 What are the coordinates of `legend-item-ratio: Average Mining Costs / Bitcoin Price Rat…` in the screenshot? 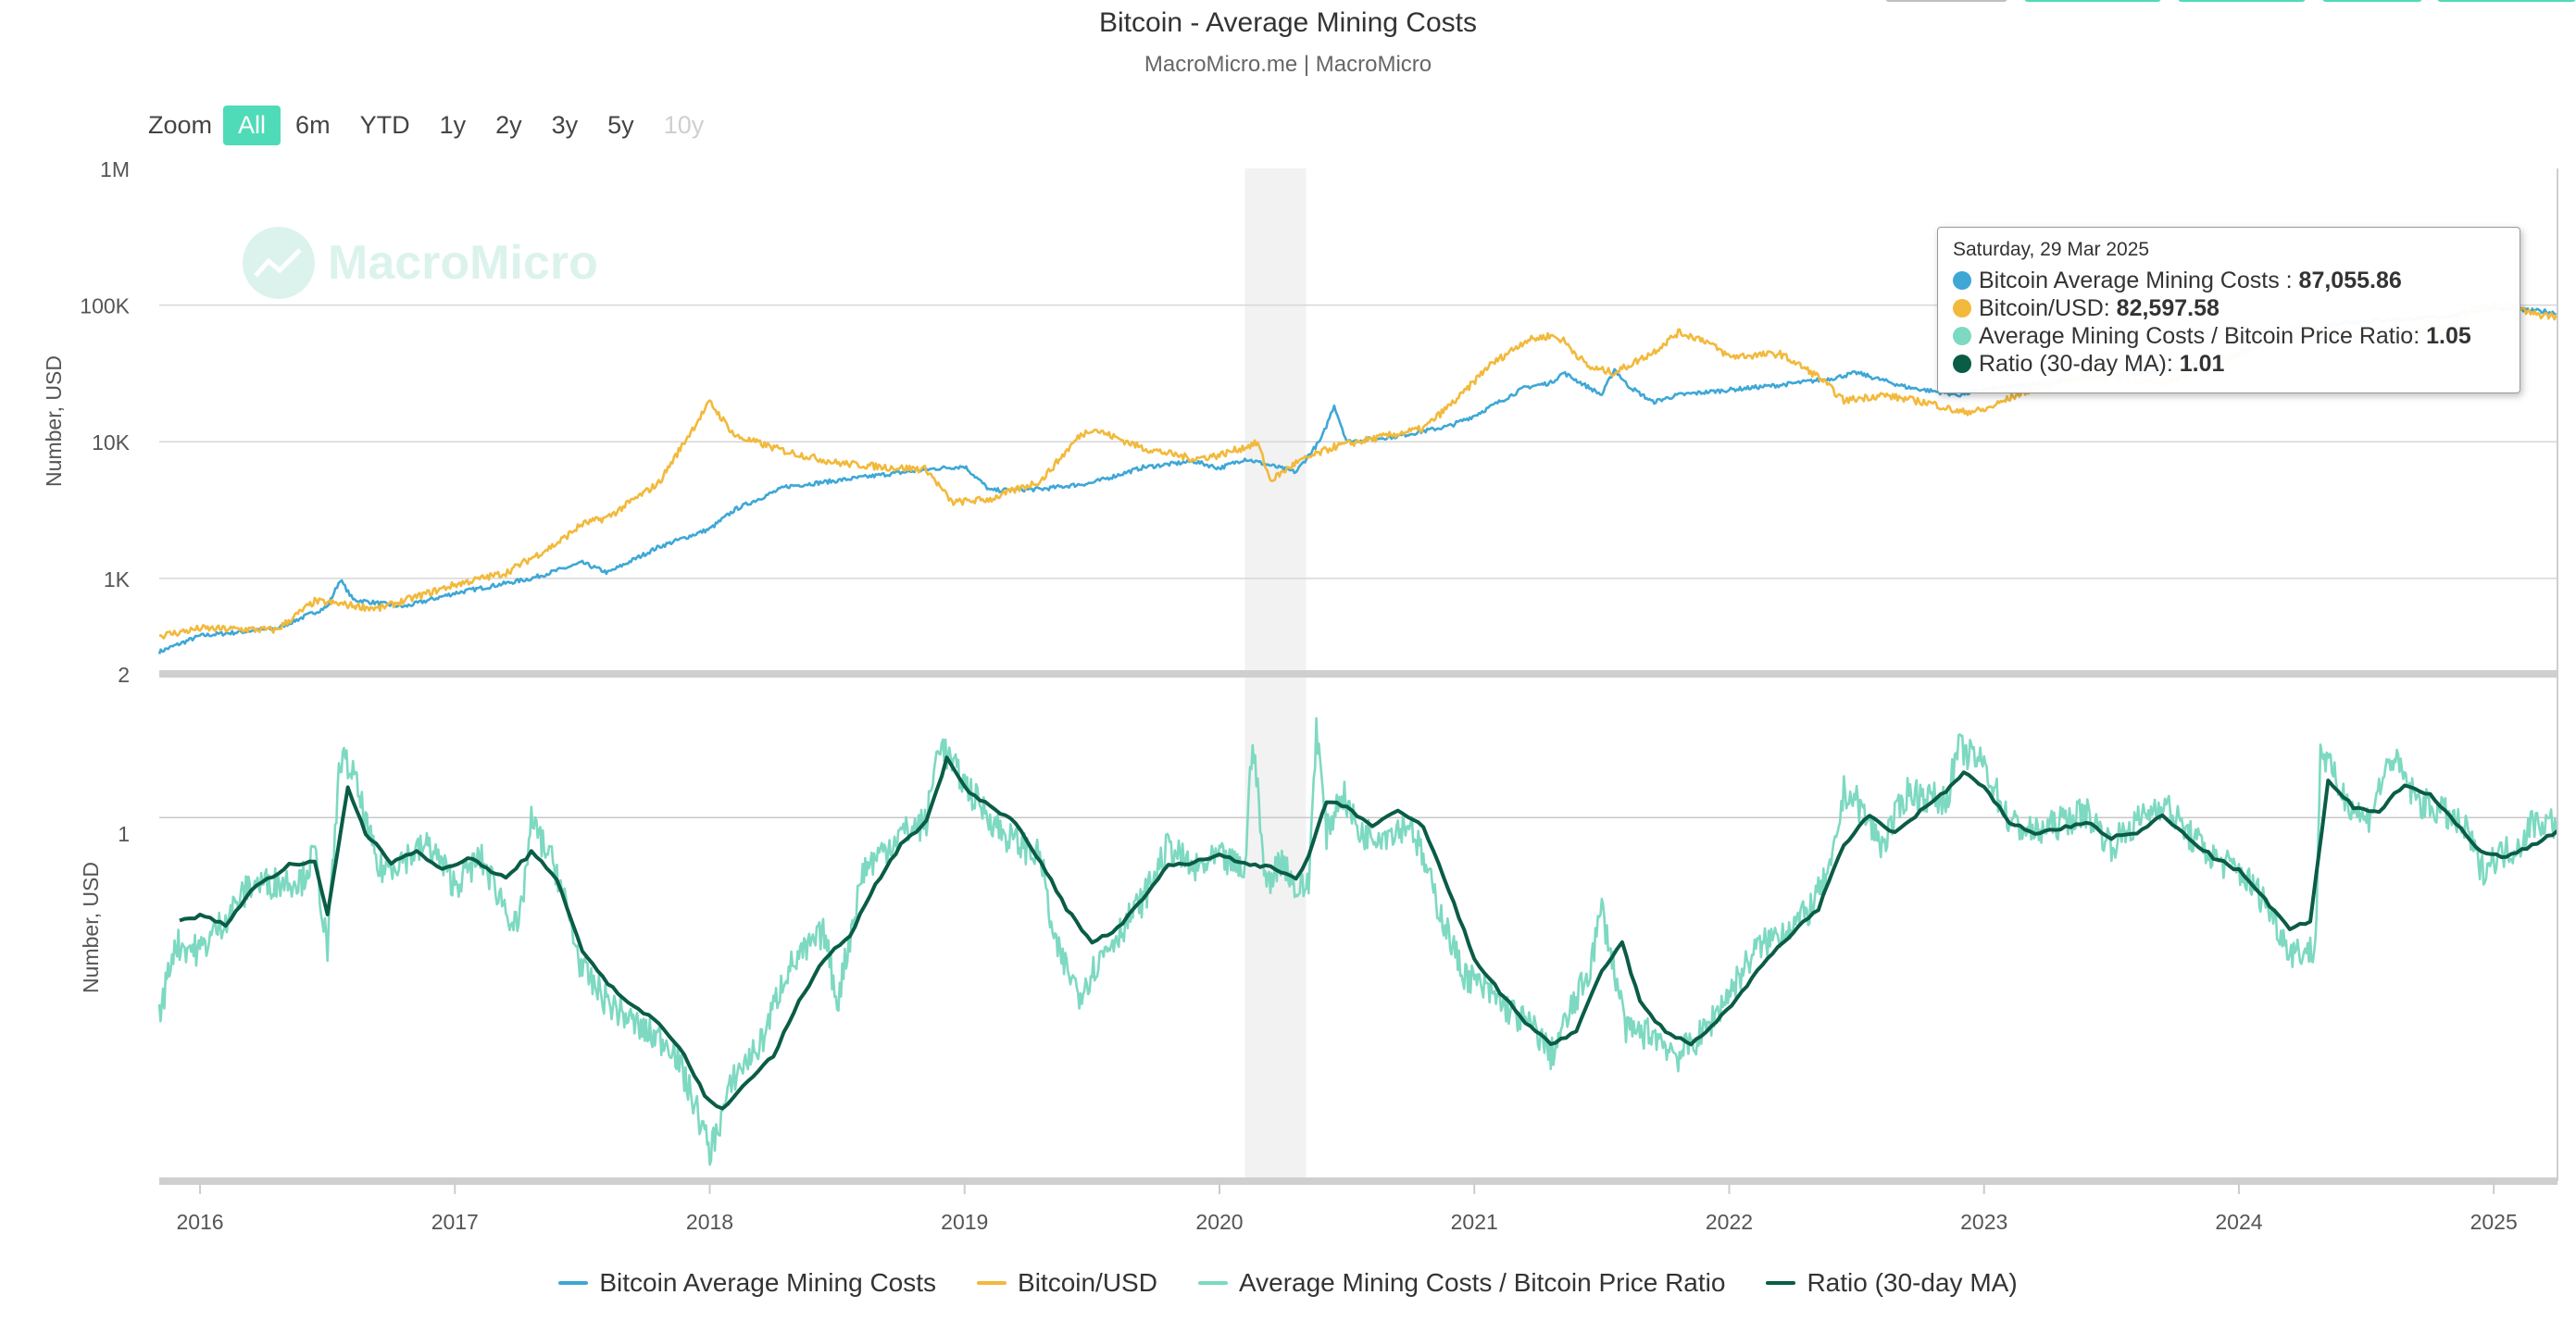 It's located at (1461, 1283).